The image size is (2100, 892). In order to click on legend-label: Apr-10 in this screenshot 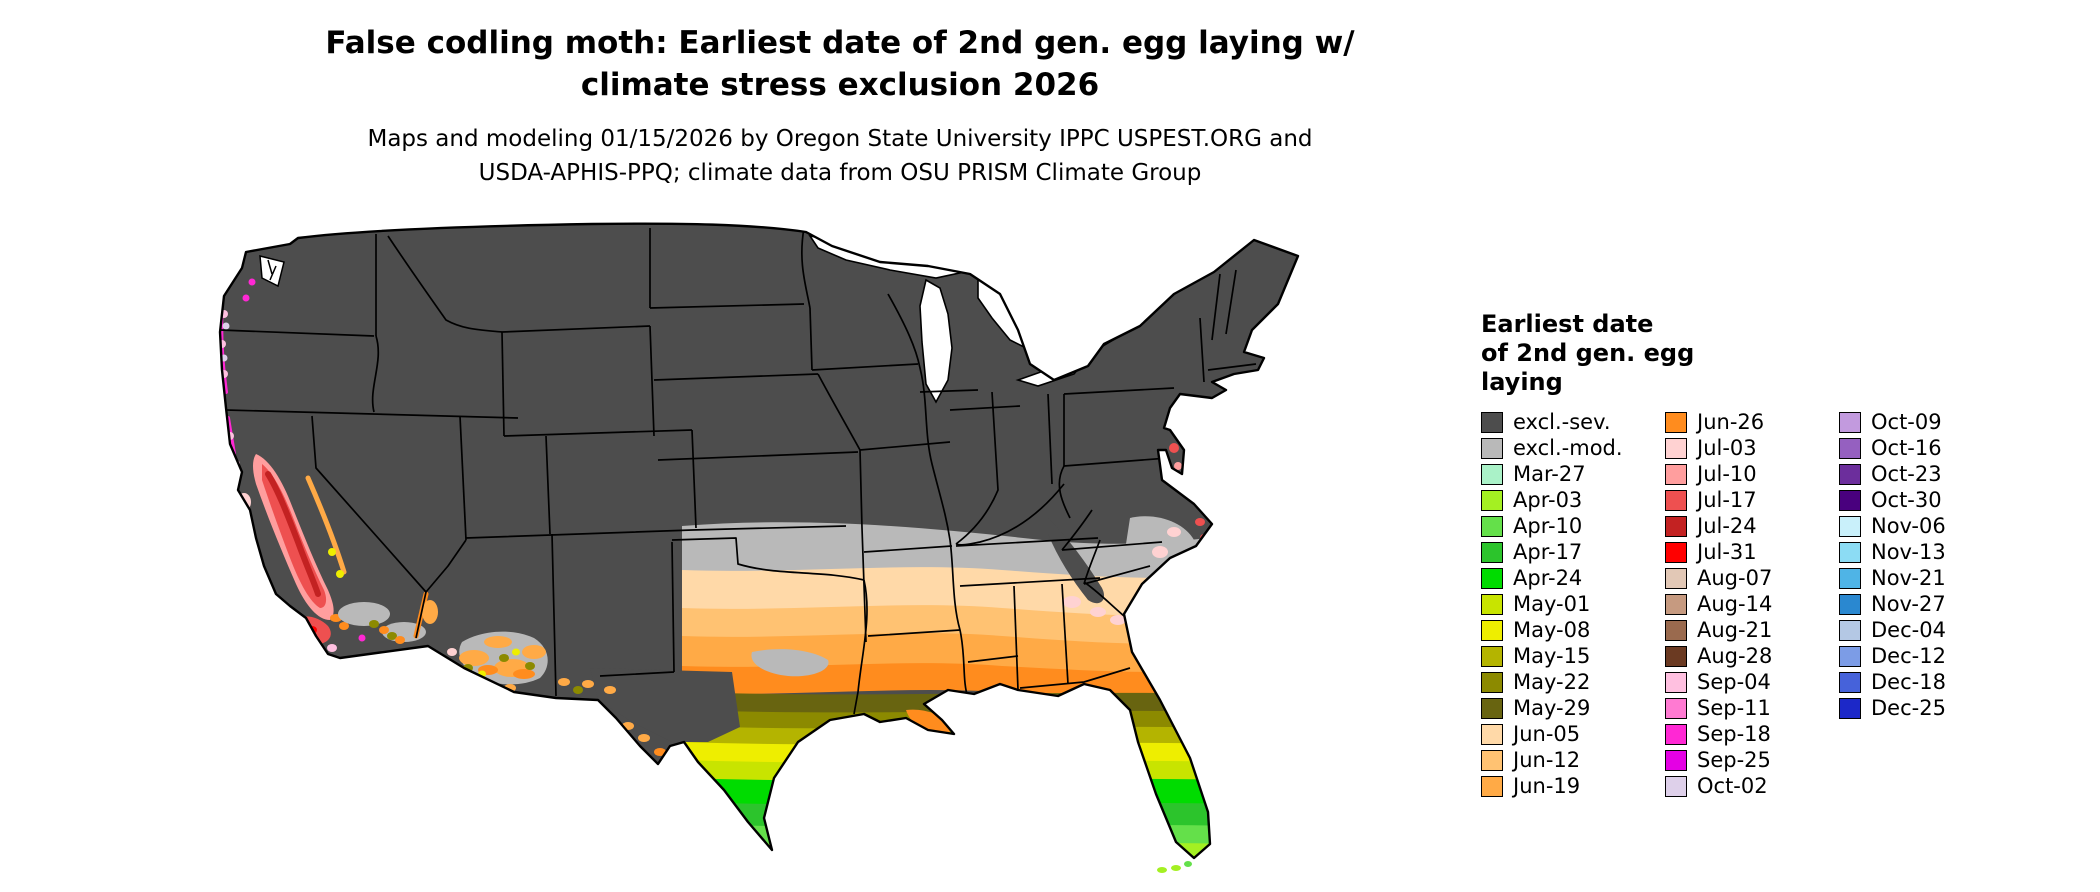, I will do `click(1548, 526)`.